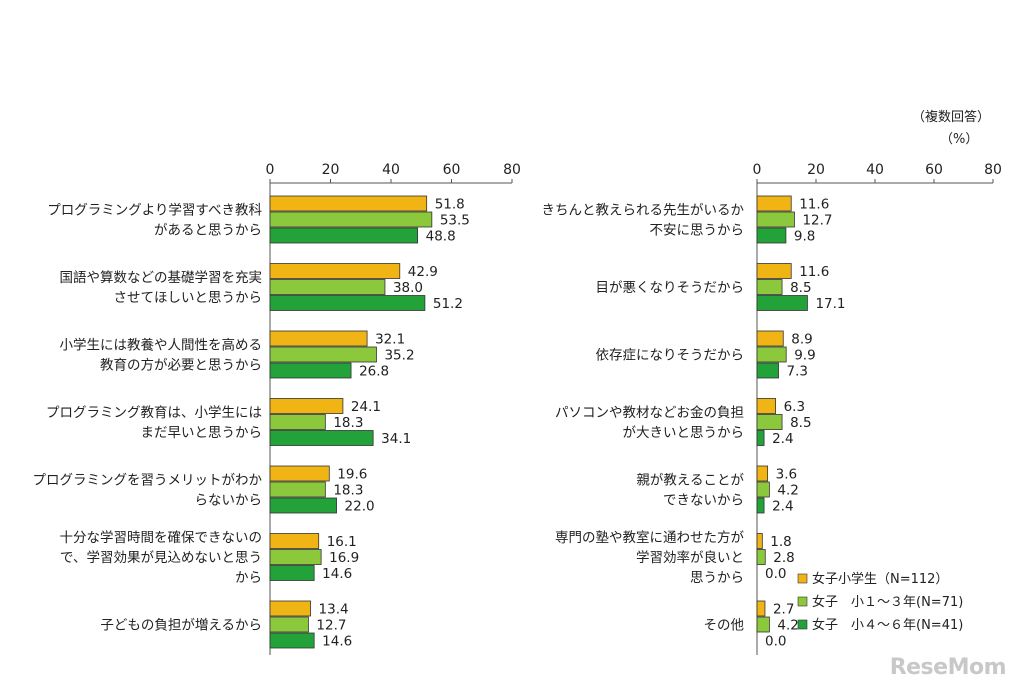 The width and height of the screenshot is (1020, 688). I want to click on category-label: 不安に思うから, so click(697, 231).